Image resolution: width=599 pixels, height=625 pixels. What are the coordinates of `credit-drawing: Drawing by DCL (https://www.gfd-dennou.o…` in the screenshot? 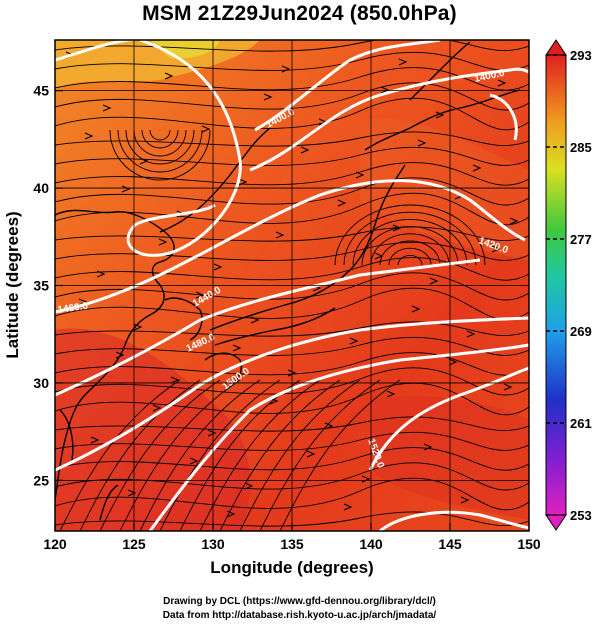 It's located at (299, 601).